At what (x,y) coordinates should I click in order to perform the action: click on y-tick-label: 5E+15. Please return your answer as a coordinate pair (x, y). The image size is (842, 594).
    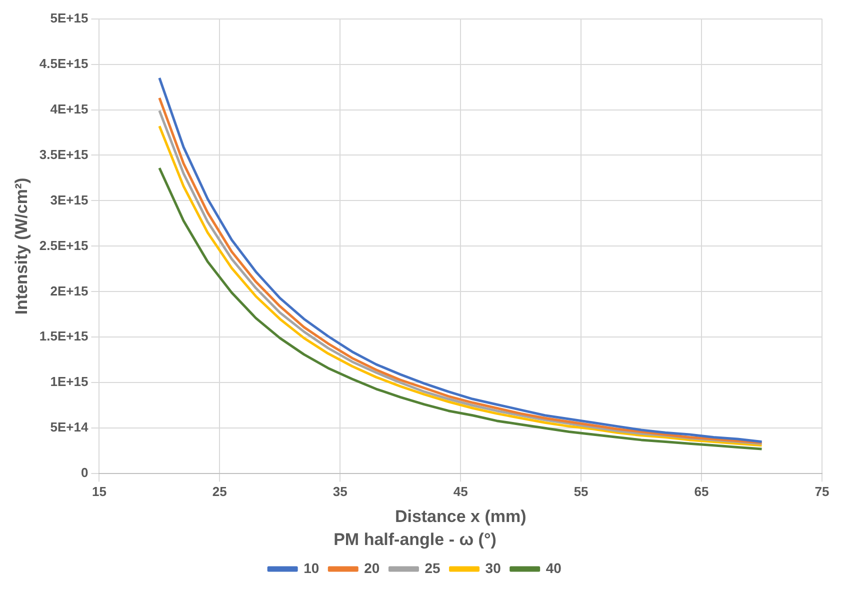
    Looking at the image, I should click on (69, 18).